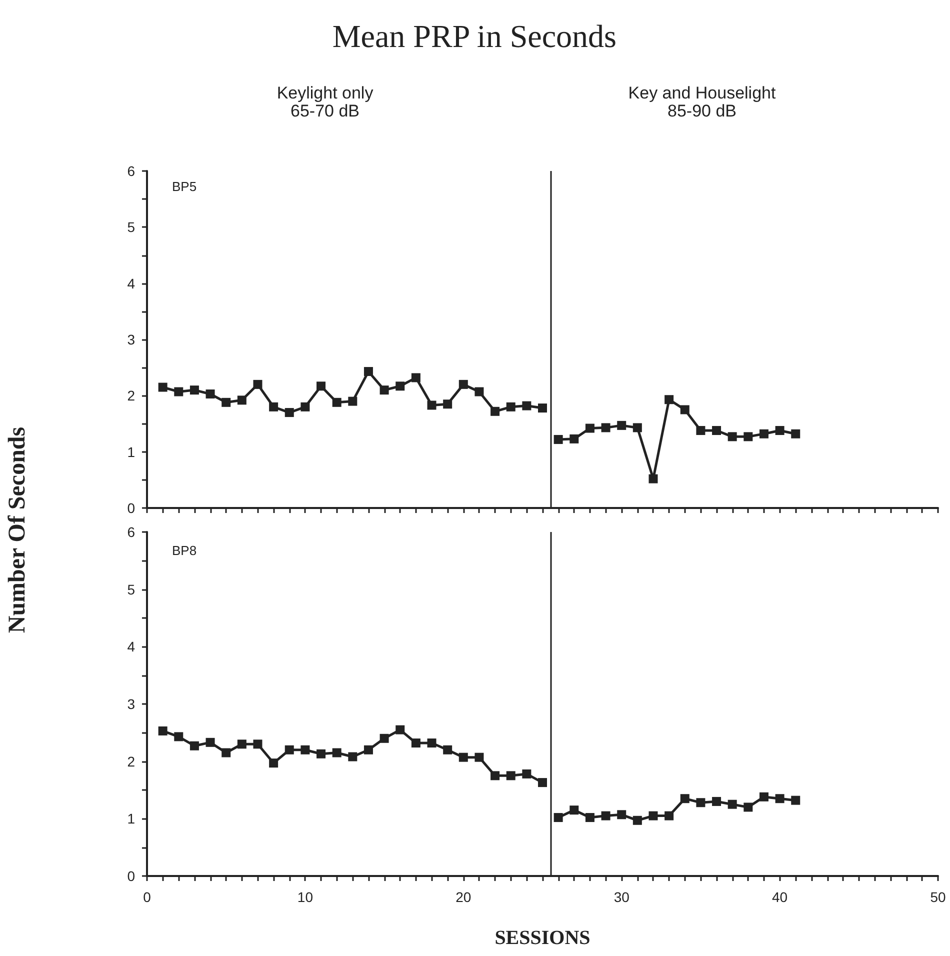 The image size is (950, 956). Describe the element at coordinates (325, 102) in the screenshot. I see `text: Keylight only 65-70 dB` at that location.